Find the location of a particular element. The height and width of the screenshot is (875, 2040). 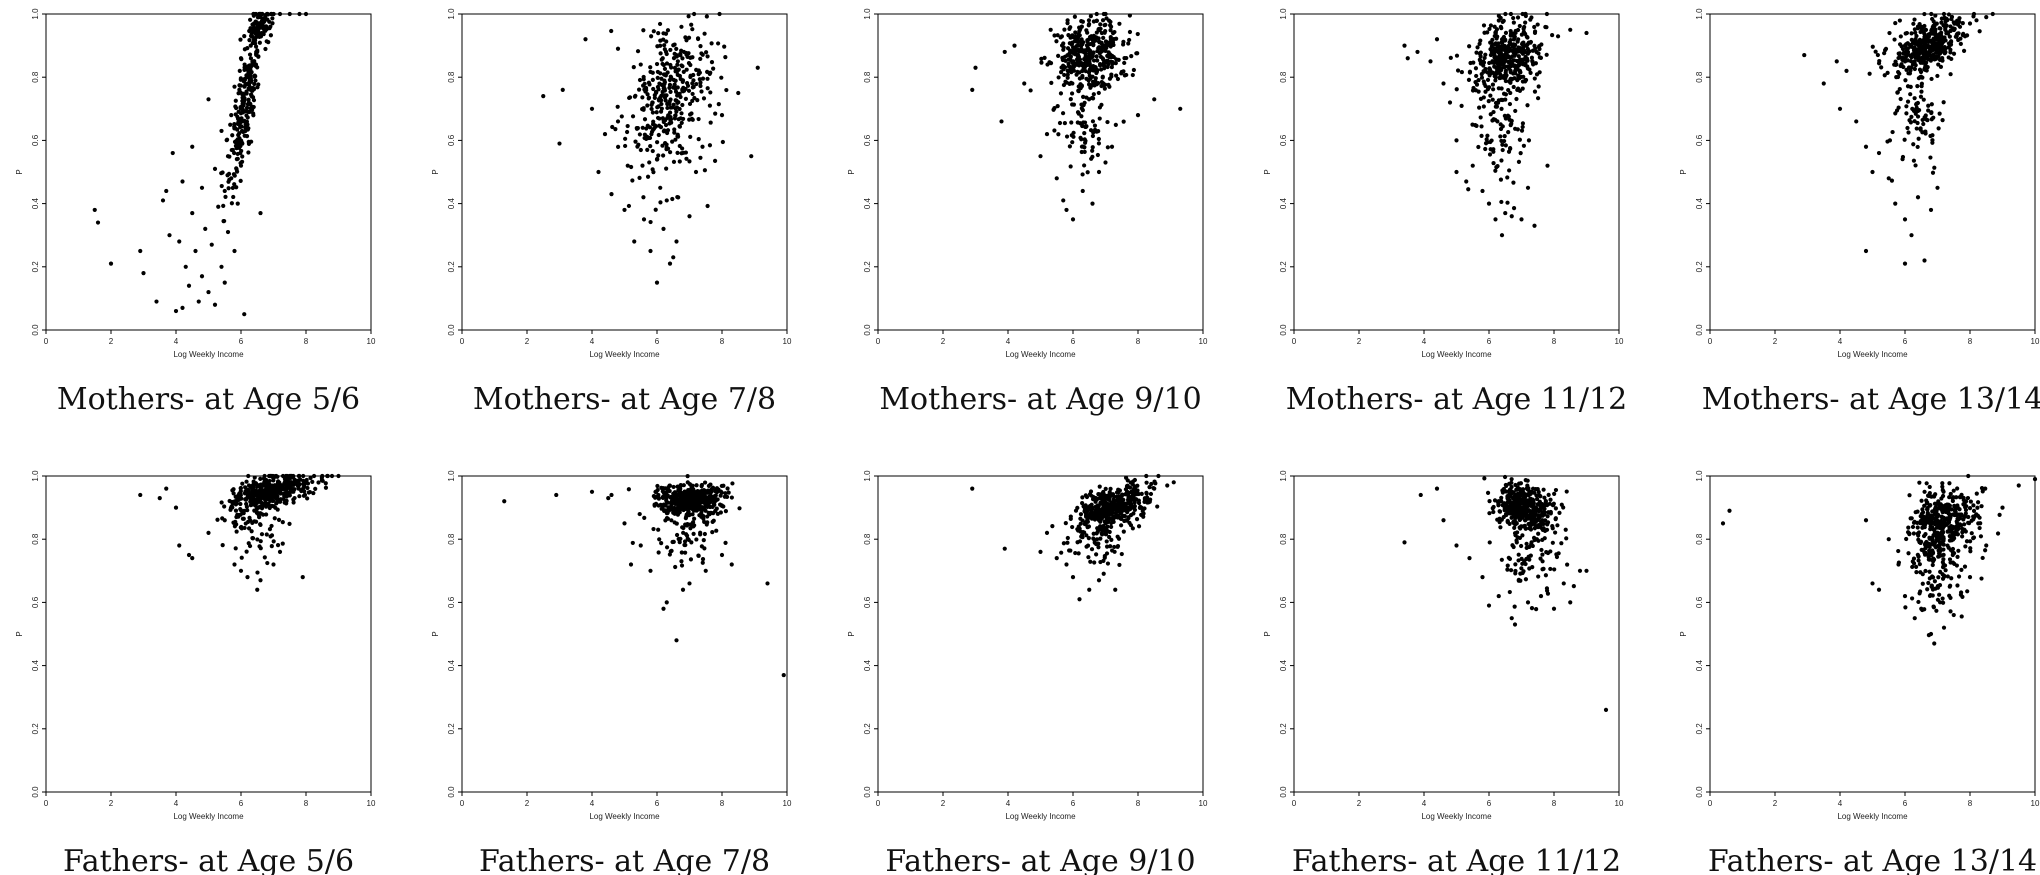

x-tick-label: 4 is located at coordinates (176, 803).